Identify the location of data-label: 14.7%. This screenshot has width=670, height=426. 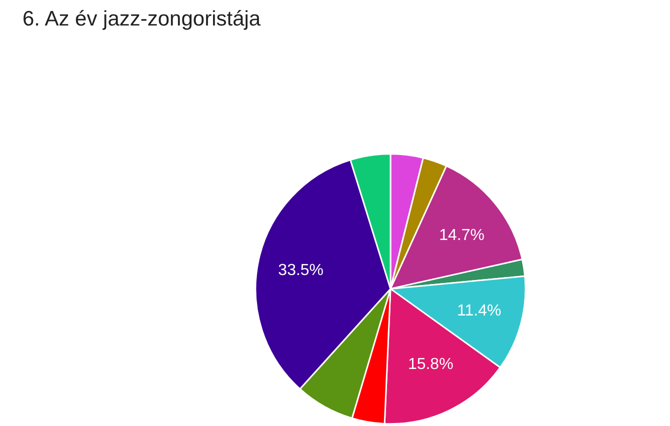
(461, 235).